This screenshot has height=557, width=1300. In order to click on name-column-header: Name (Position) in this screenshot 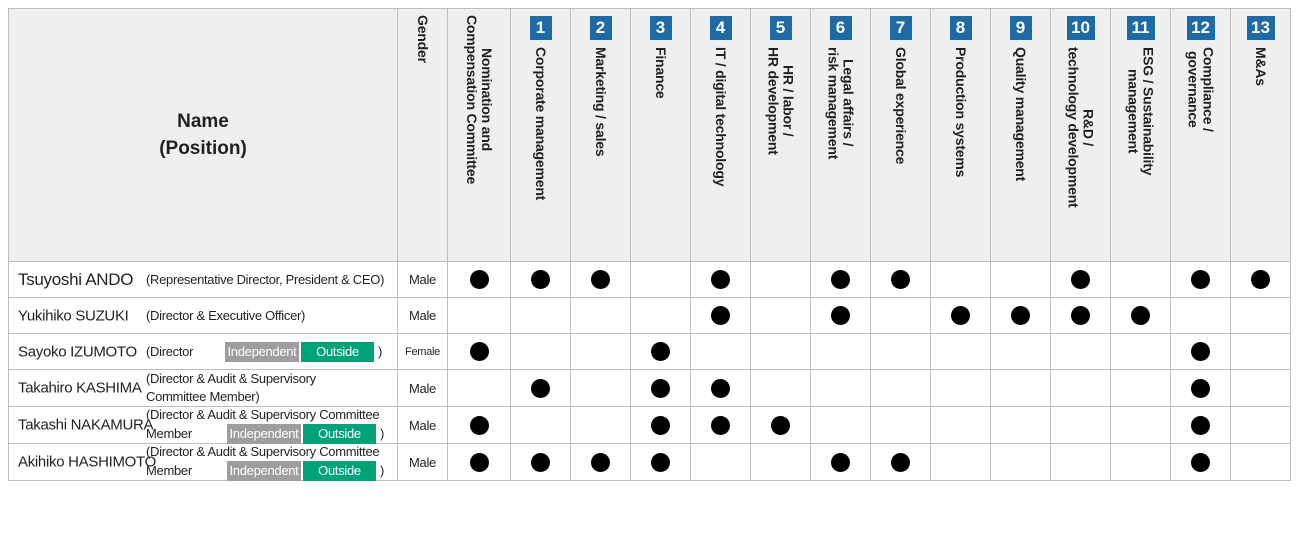, I will do `click(203, 135)`.